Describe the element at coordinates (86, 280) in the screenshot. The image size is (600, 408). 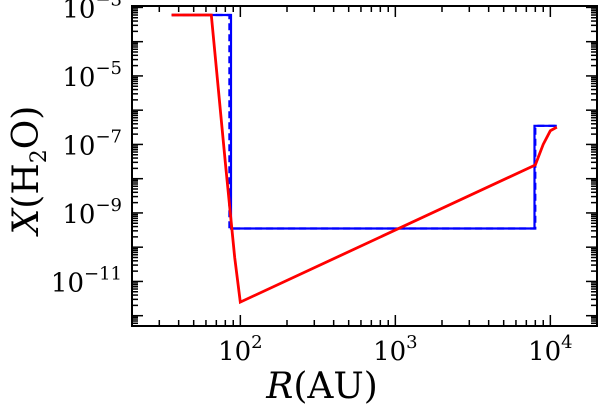
I see `y-tick-label: 10⁻¹¹` at that location.